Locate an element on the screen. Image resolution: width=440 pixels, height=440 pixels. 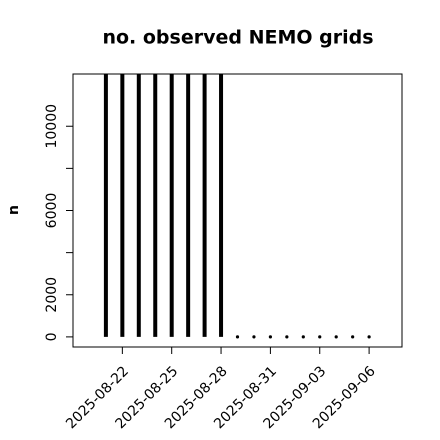
y-tick-label: 0 is located at coordinates (52, 336).